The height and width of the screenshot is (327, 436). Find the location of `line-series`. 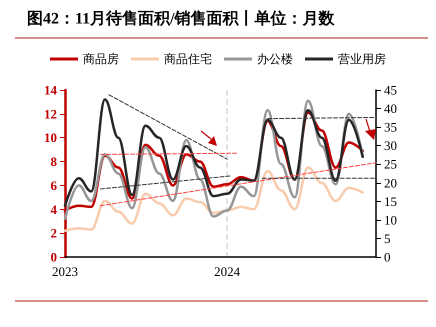

line-series is located at coordinates (214, 199).